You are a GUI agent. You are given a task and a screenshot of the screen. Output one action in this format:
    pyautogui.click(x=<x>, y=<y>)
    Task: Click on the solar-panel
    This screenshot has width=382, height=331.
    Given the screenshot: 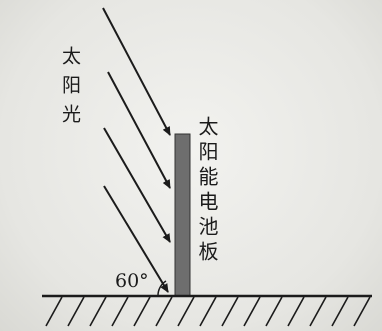 What is the action you would take?
    pyautogui.click(x=182, y=215)
    